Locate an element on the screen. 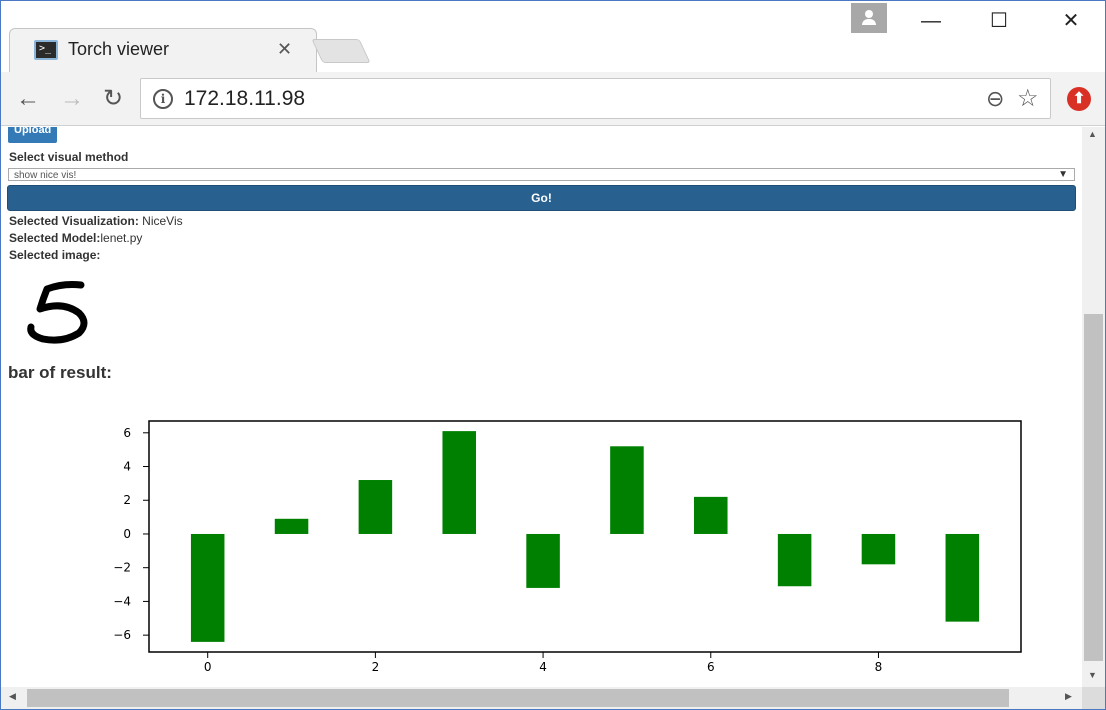 The width and height of the screenshot is (1106, 710). y-tick-label: 6 is located at coordinates (127, 433).